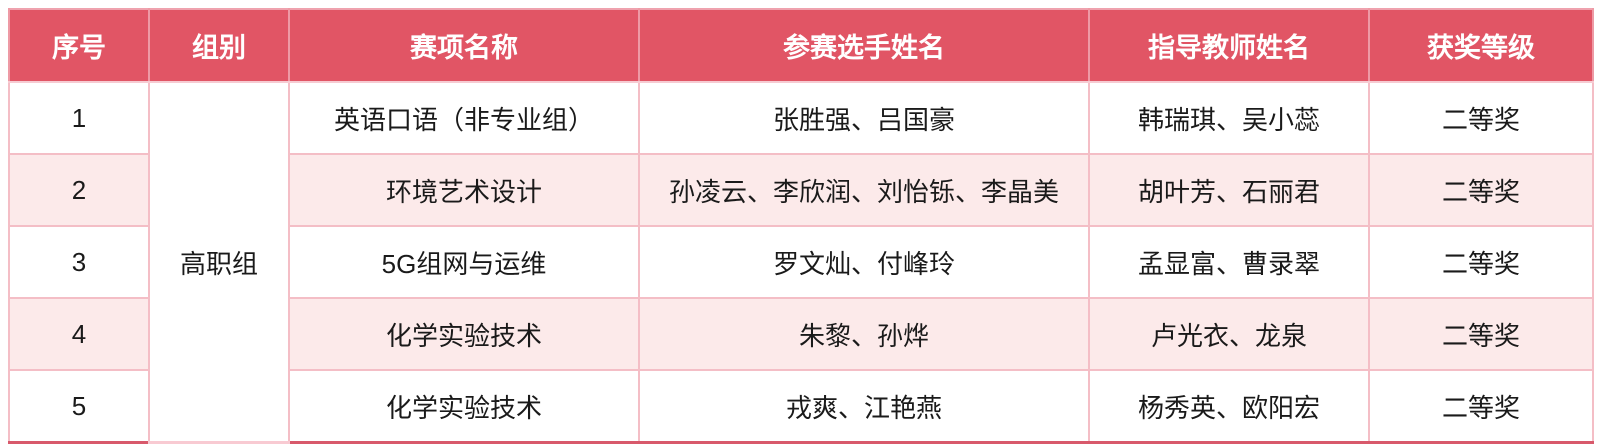 The height and width of the screenshot is (444, 1600). What do you see at coordinates (79, 406) in the screenshot?
I see `cell-index: 5` at bounding box center [79, 406].